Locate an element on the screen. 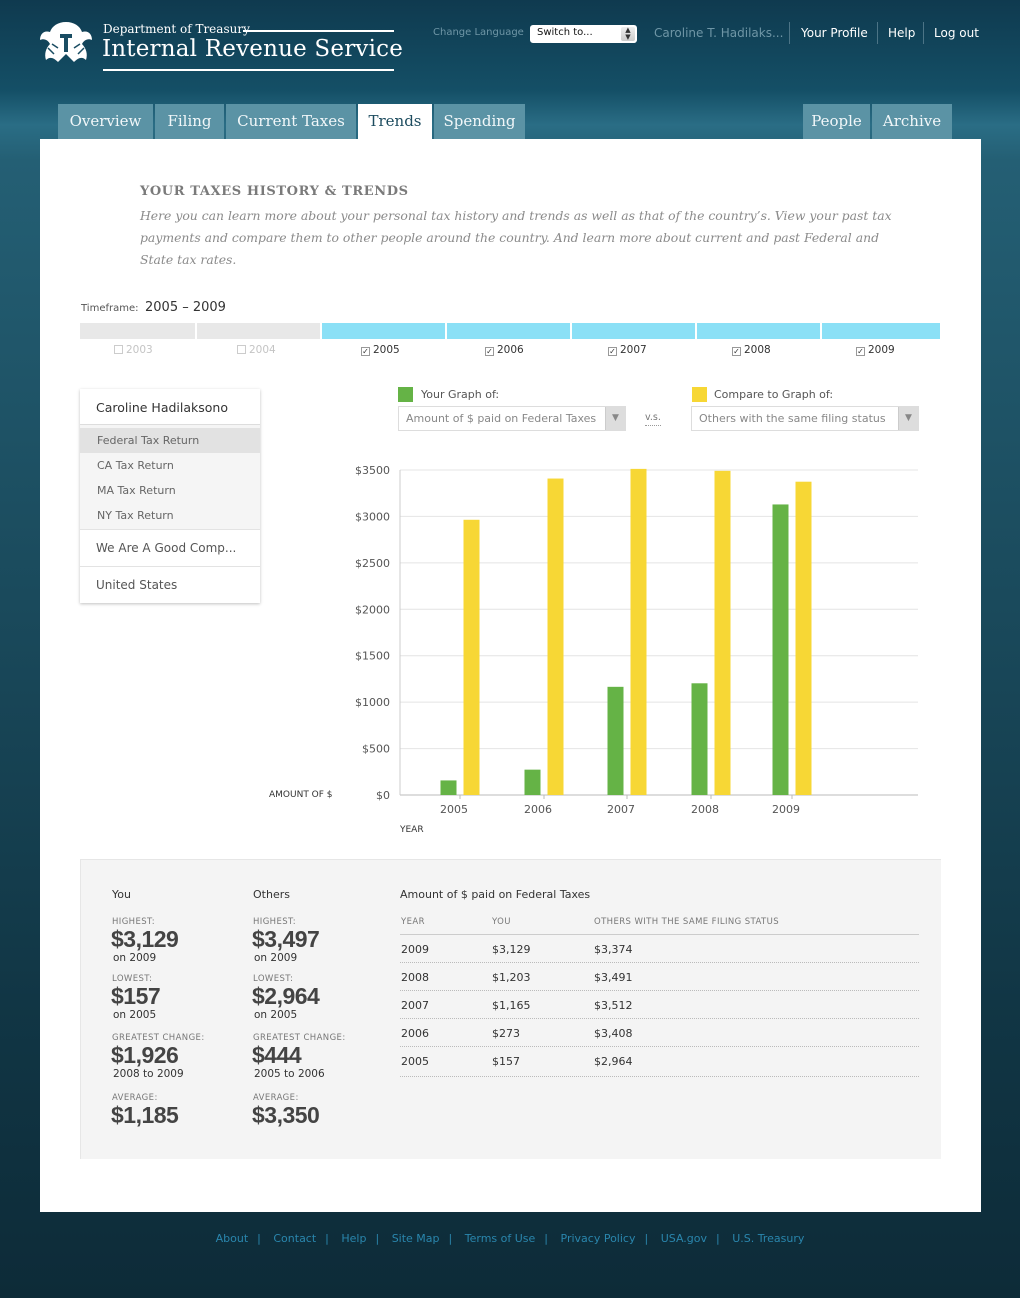 Image resolution: width=1020 pixels, height=1298 pixels. irs-eagle-logo is located at coordinates (66, 42).